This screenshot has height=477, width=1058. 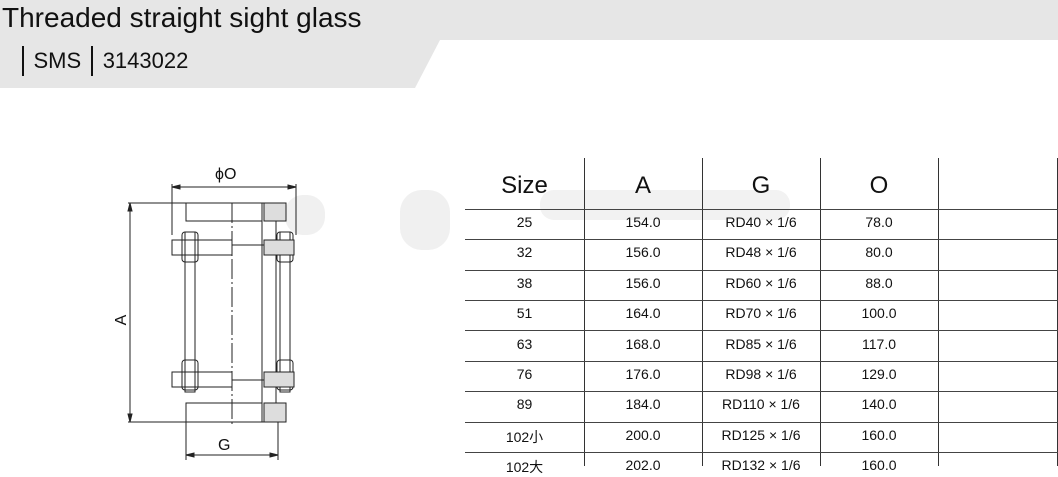 What do you see at coordinates (524, 436) in the screenshot?
I see `cell-size: 102小` at bounding box center [524, 436].